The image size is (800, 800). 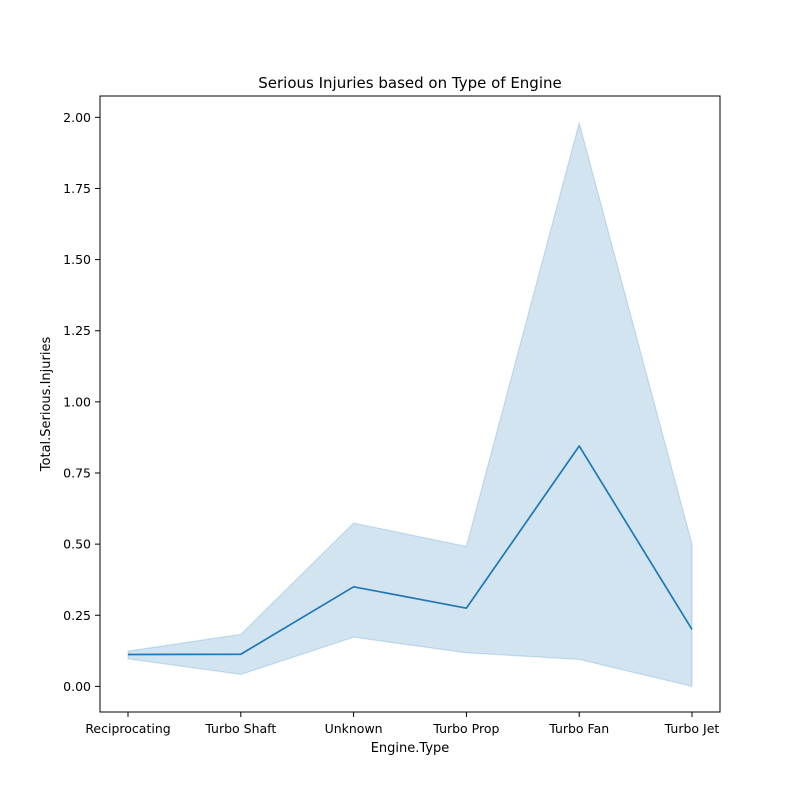 What do you see at coordinates (77, 686) in the screenshot?
I see `y-tick-label: 0.00` at bounding box center [77, 686].